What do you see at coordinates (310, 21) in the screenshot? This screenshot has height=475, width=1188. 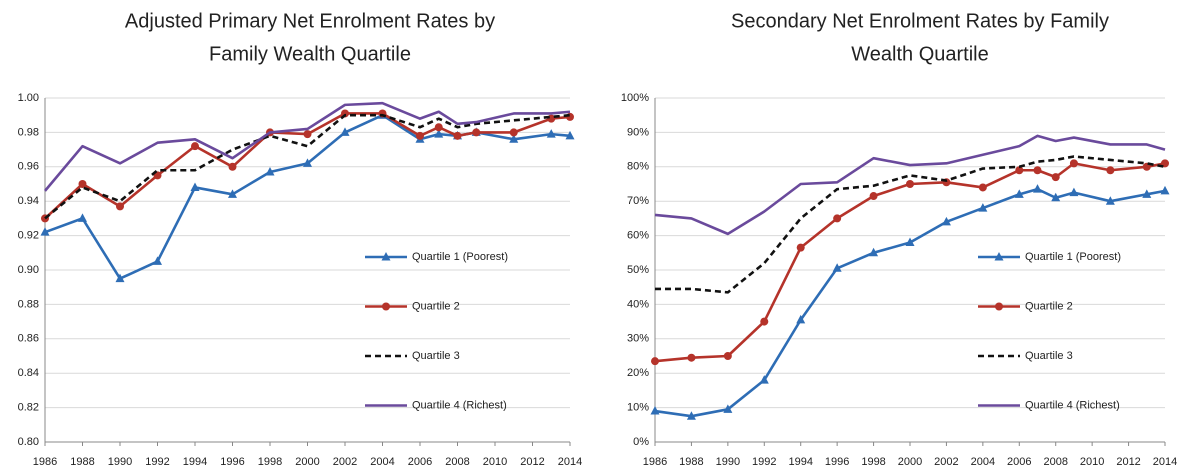 I see `chart-title: Adjusted Primary Net Enrolment Rates by` at bounding box center [310, 21].